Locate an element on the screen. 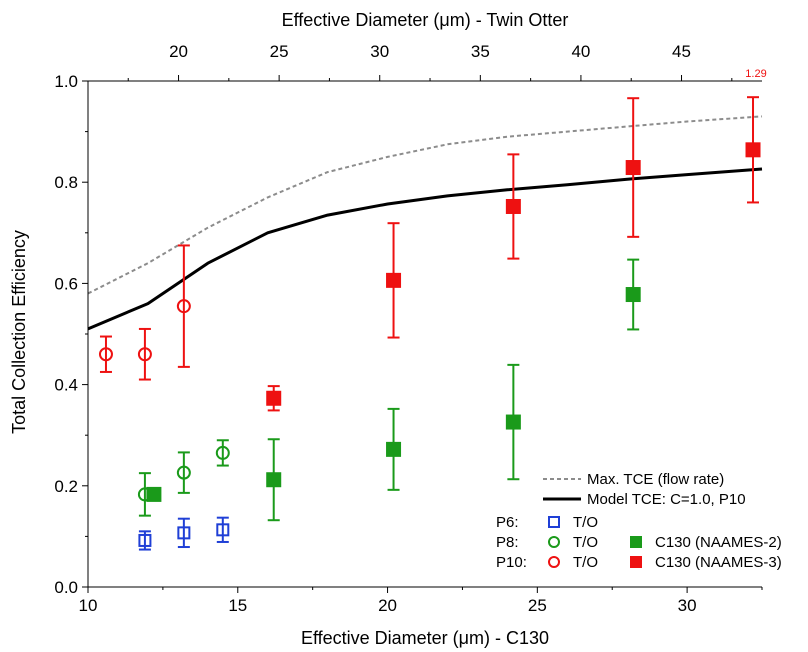 The width and height of the screenshot is (808, 652). top-tick-label: 20 is located at coordinates (178, 51).